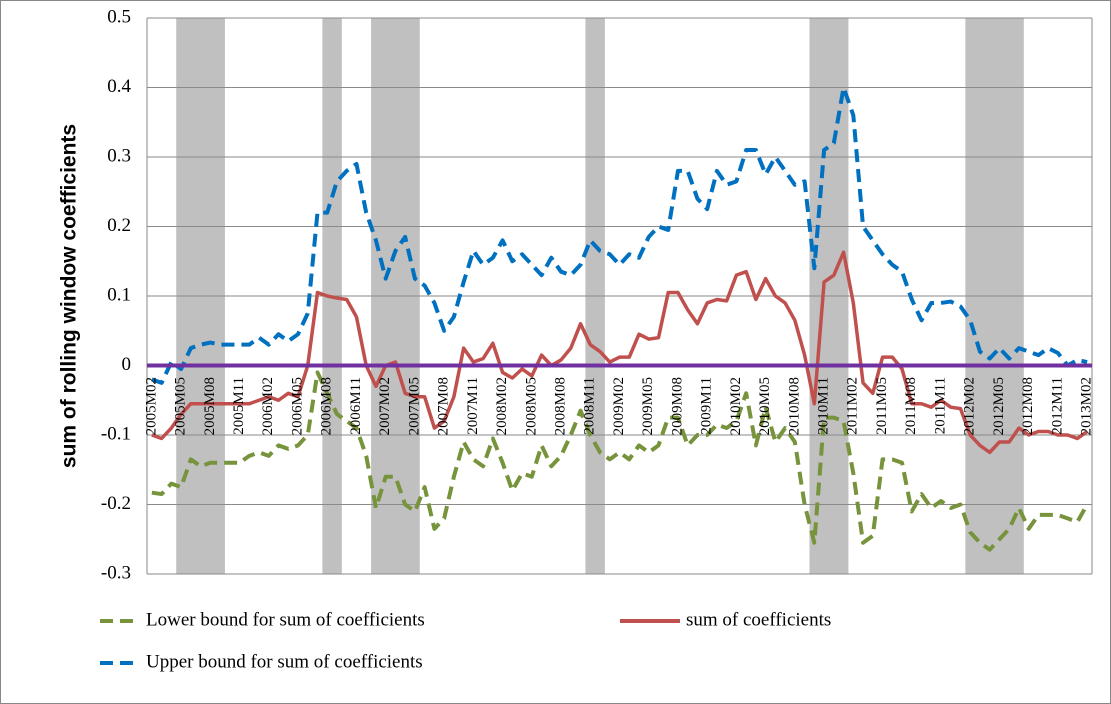 The height and width of the screenshot is (704, 1111). I want to click on x-tick-label: 2011M11, so click(940, 405).